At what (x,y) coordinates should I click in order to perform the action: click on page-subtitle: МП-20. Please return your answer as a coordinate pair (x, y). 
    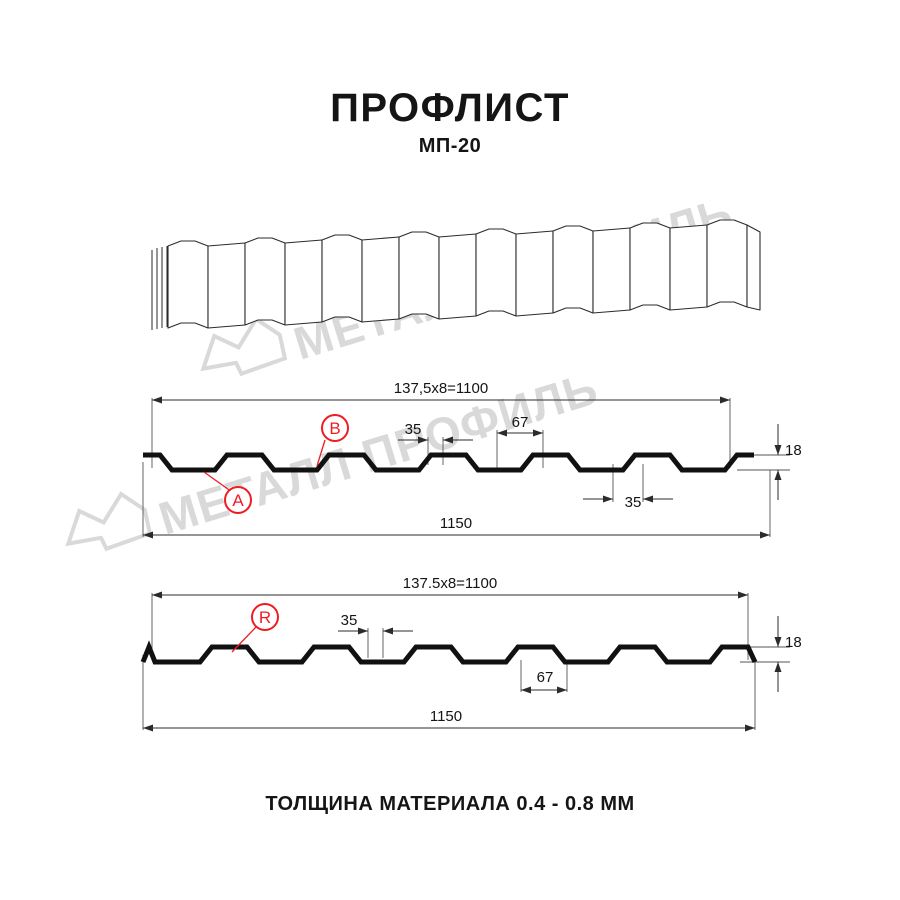
    Looking at the image, I should click on (450, 146).